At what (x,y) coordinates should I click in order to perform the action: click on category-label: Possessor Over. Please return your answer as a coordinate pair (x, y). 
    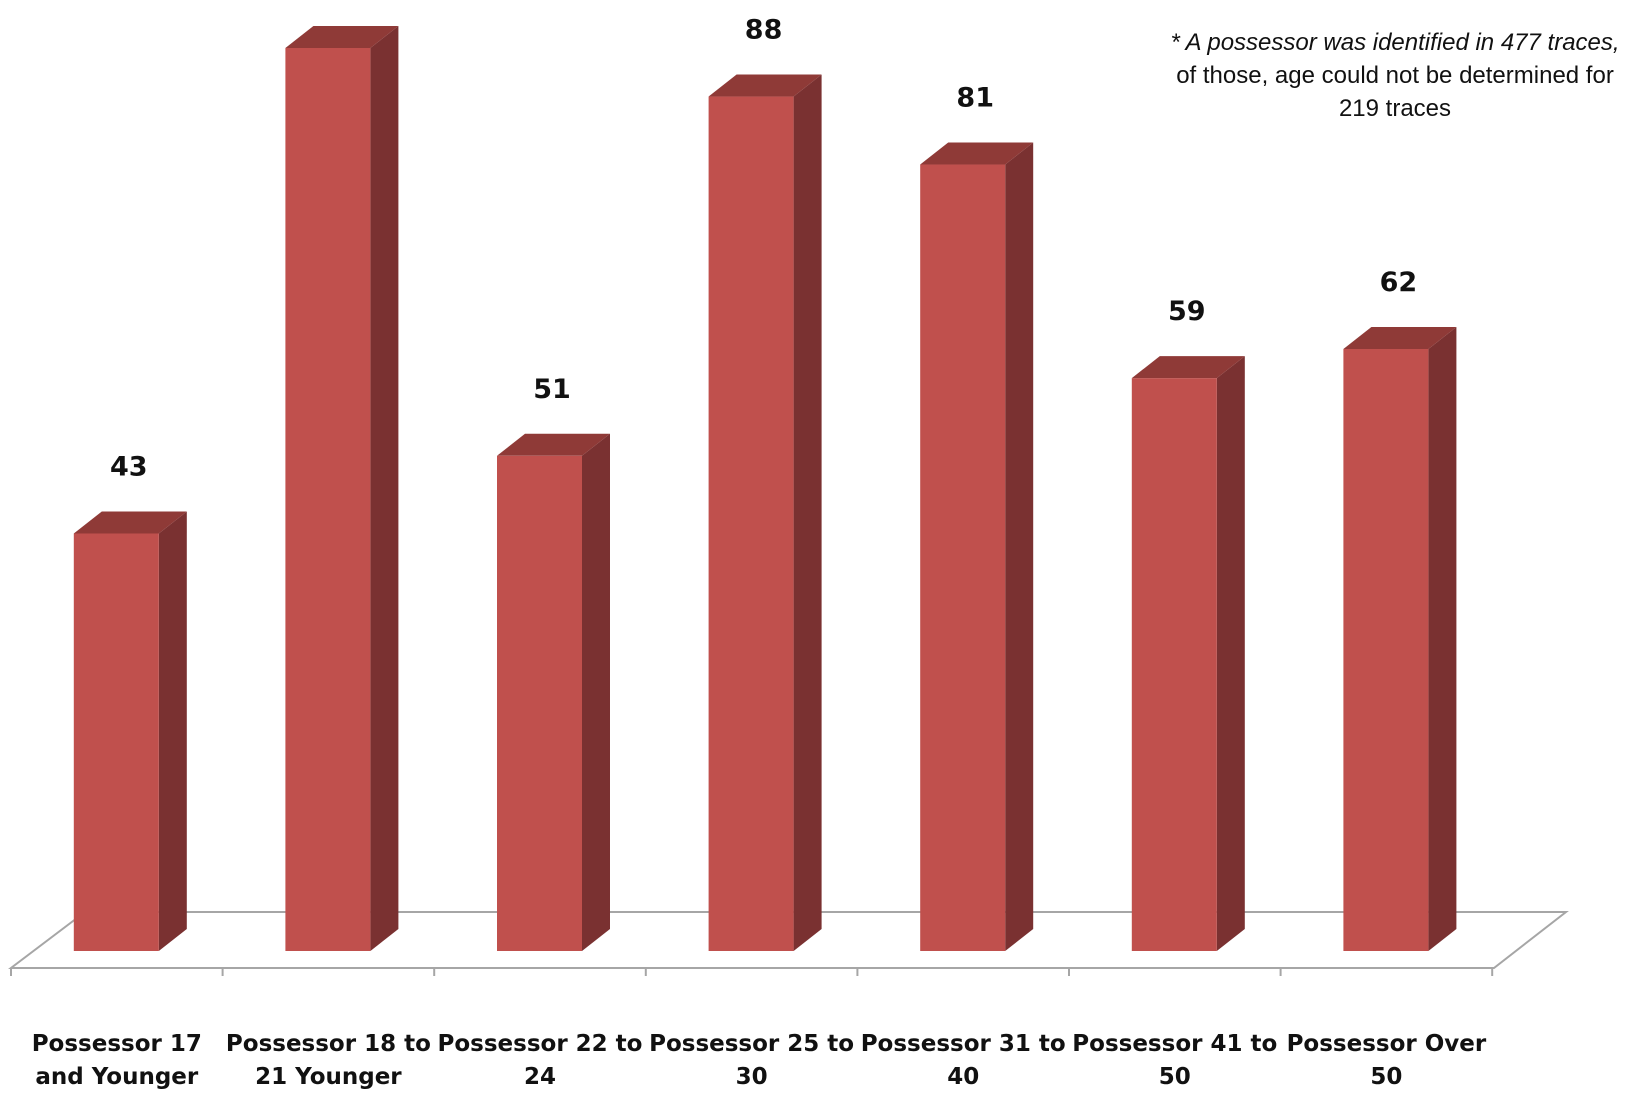
    Looking at the image, I should click on (1387, 1044).